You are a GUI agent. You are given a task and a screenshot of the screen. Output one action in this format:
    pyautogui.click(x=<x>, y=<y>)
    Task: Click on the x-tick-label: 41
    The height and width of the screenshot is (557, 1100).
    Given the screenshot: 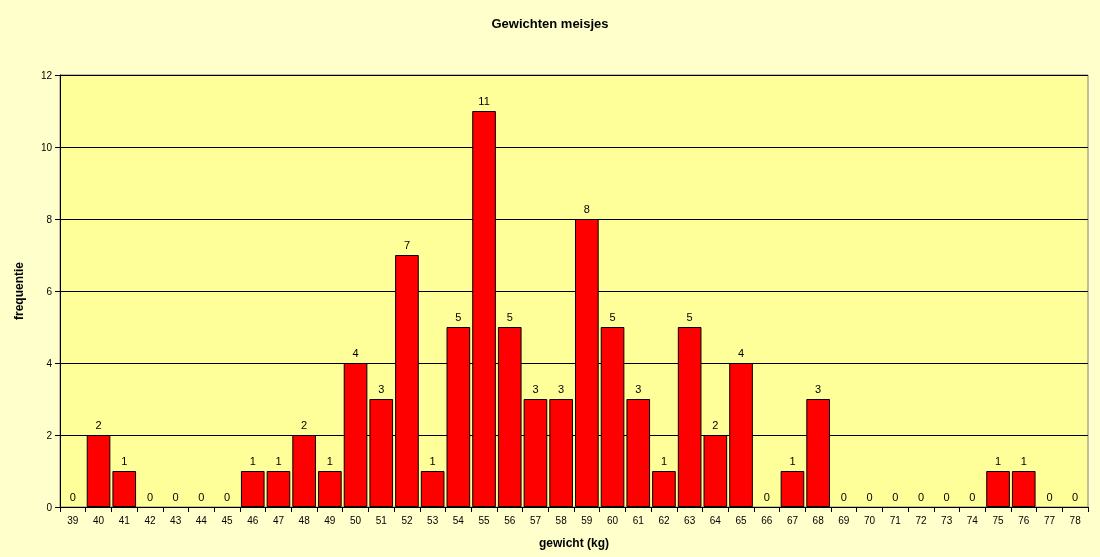 What is the action you would take?
    pyautogui.click(x=124, y=520)
    